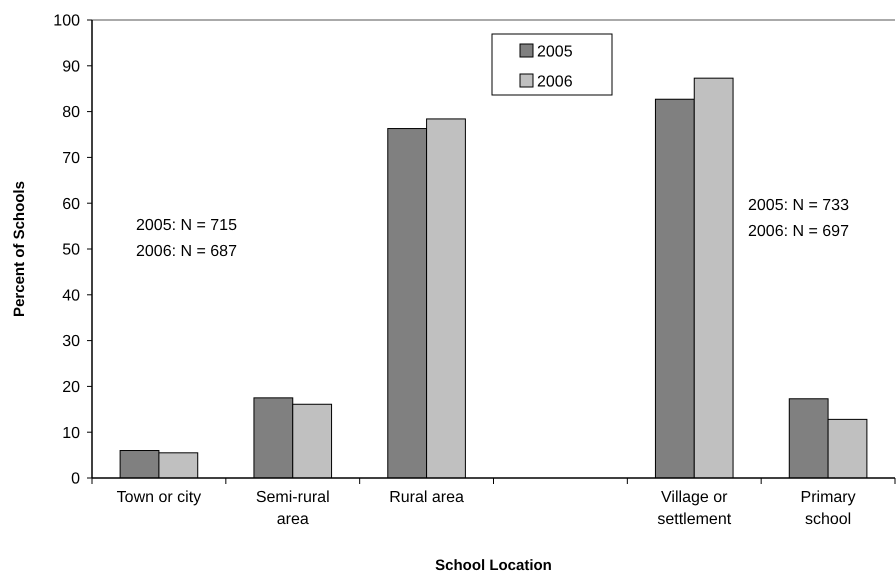  What do you see at coordinates (19, 249) in the screenshot?
I see `y-axis-title: Percent of Schools` at bounding box center [19, 249].